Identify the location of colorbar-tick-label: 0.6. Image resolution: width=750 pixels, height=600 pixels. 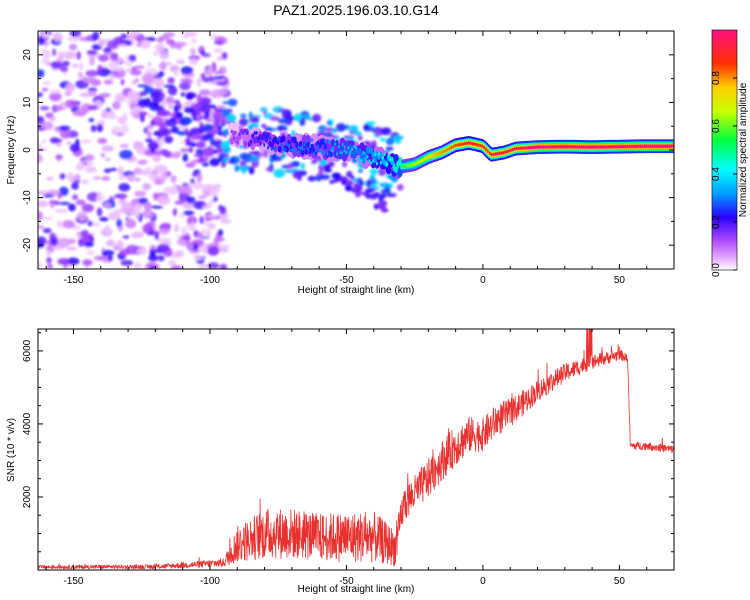
(716, 126).